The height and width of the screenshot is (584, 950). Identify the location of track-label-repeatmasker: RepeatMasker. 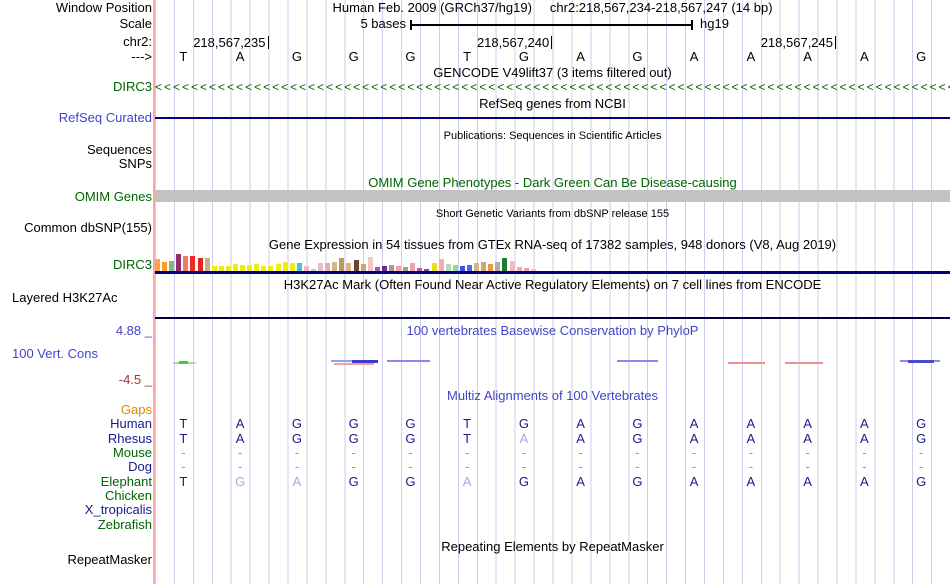
(109, 559).